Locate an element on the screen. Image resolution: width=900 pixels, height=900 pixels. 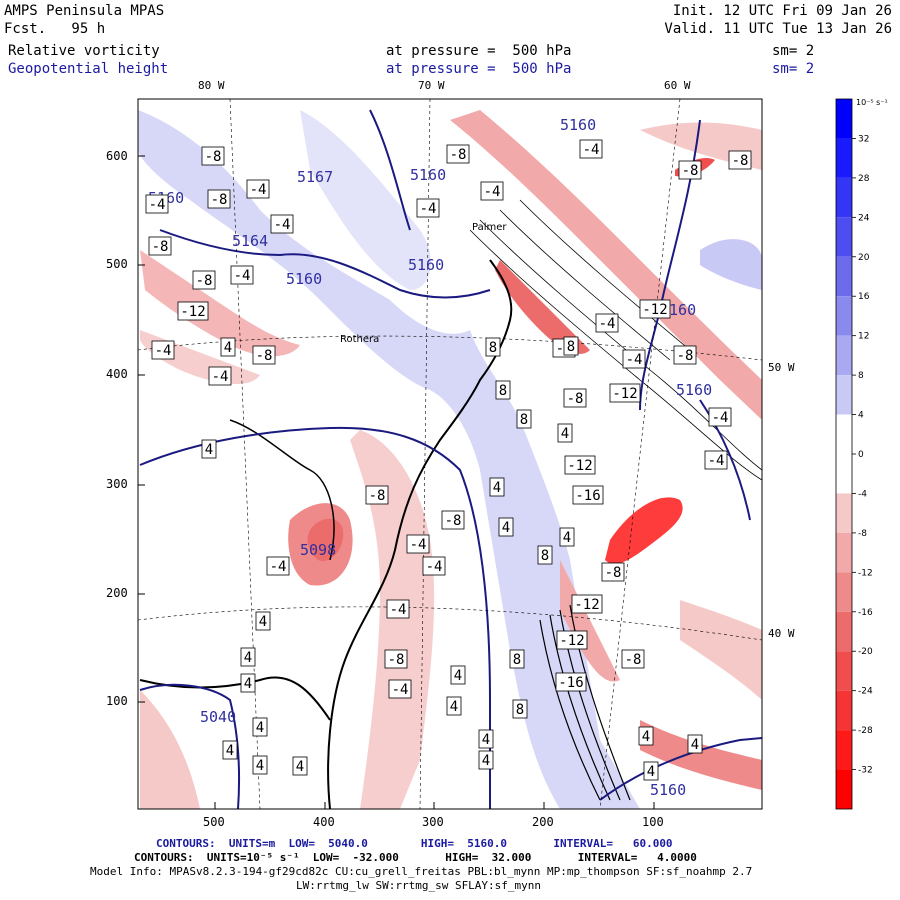
y-tick-600: 600 is located at coordinates (117, 156).